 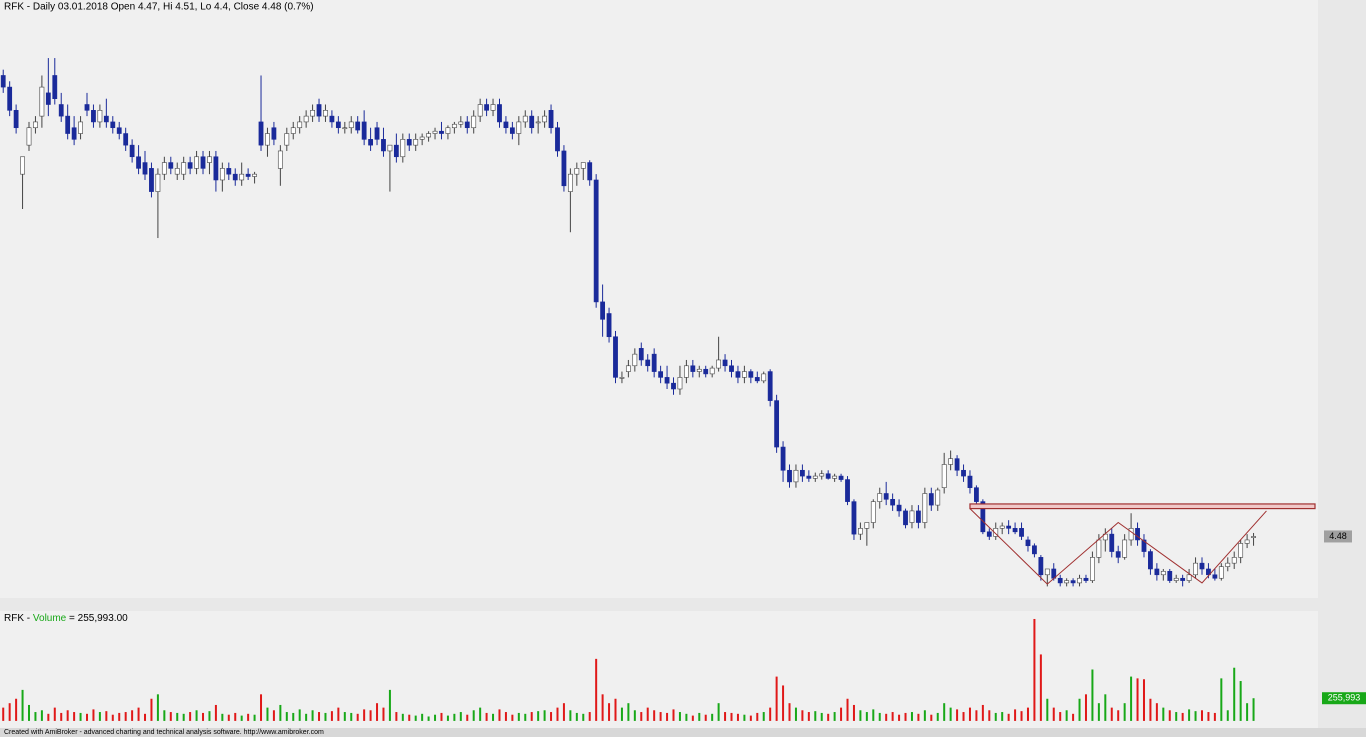 I want to click on volume-label: 255,993, so click(x=1344, y=698).